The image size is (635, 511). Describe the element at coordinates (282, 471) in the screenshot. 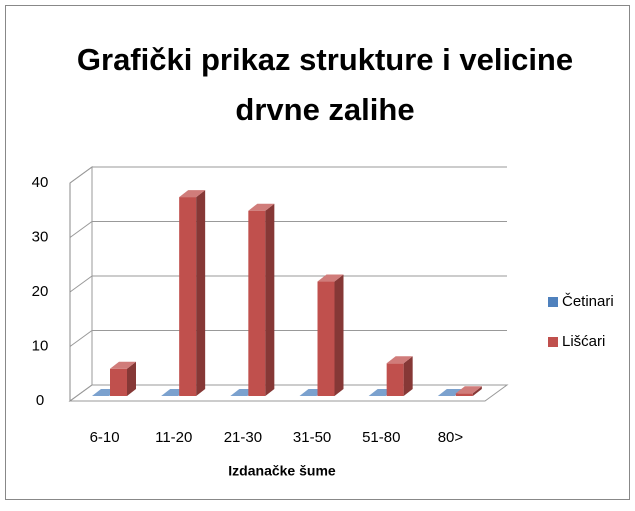

I see `x-axis-title: Izdanačke šume` at that location.